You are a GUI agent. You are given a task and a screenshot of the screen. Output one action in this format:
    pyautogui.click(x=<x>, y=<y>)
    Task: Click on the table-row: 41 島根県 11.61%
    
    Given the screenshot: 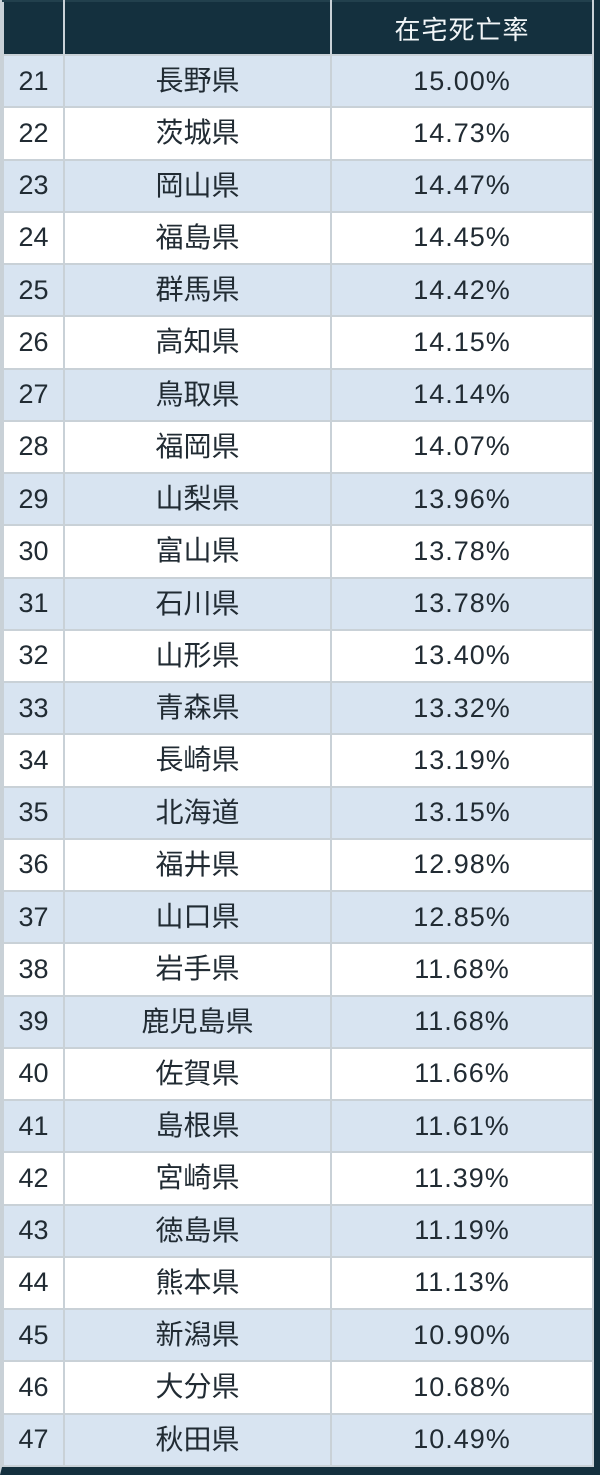 What is the action you would take?
    pyautogui.click(x=298, y=1126)
    